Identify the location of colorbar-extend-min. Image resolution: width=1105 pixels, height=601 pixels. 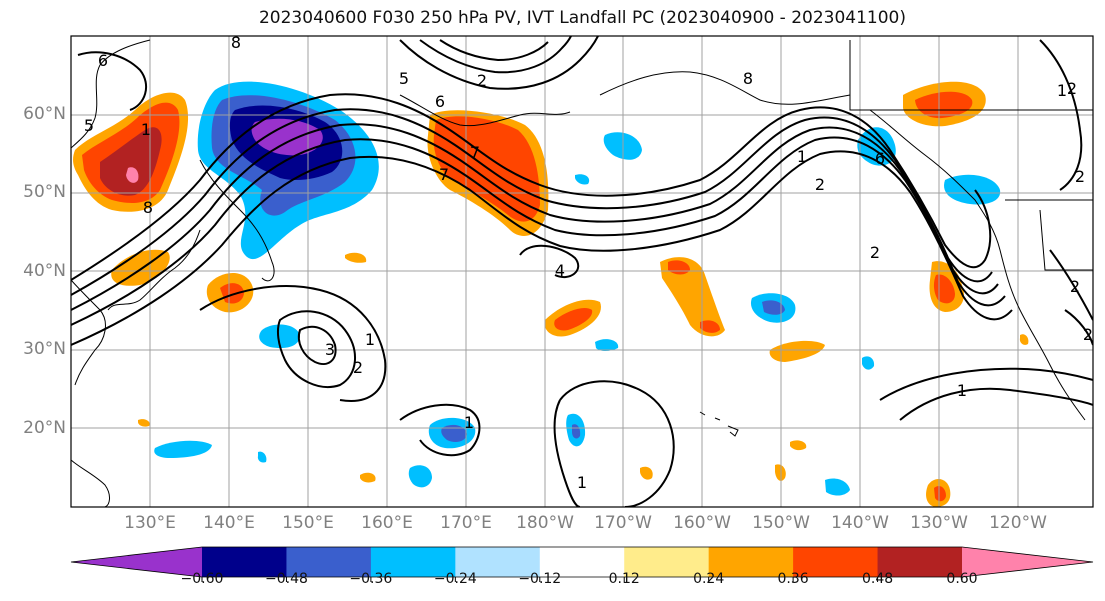
(136, 562).